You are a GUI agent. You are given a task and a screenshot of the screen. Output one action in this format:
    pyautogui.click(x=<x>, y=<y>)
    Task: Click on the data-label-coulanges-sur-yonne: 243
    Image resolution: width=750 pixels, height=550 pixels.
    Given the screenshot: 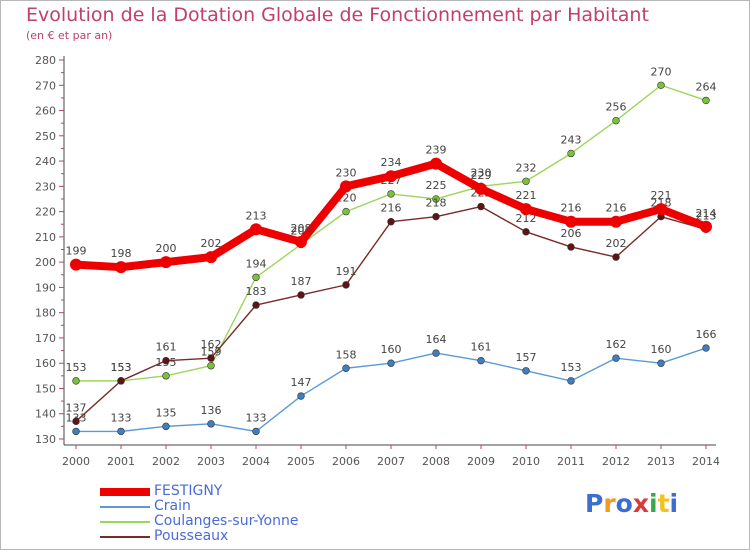 What is the action you would take?
    pyautogui.click(x=571, y=139)
    